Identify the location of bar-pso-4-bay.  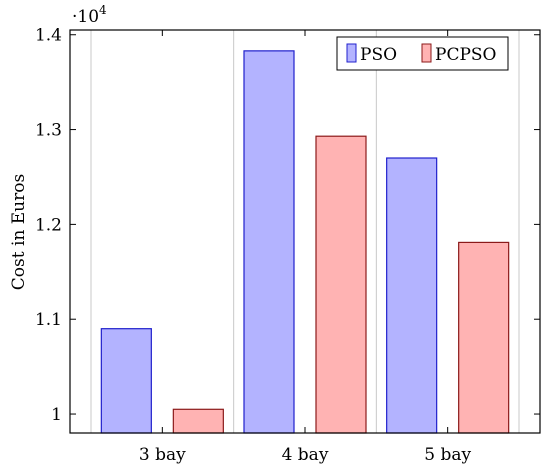
(269, 242).